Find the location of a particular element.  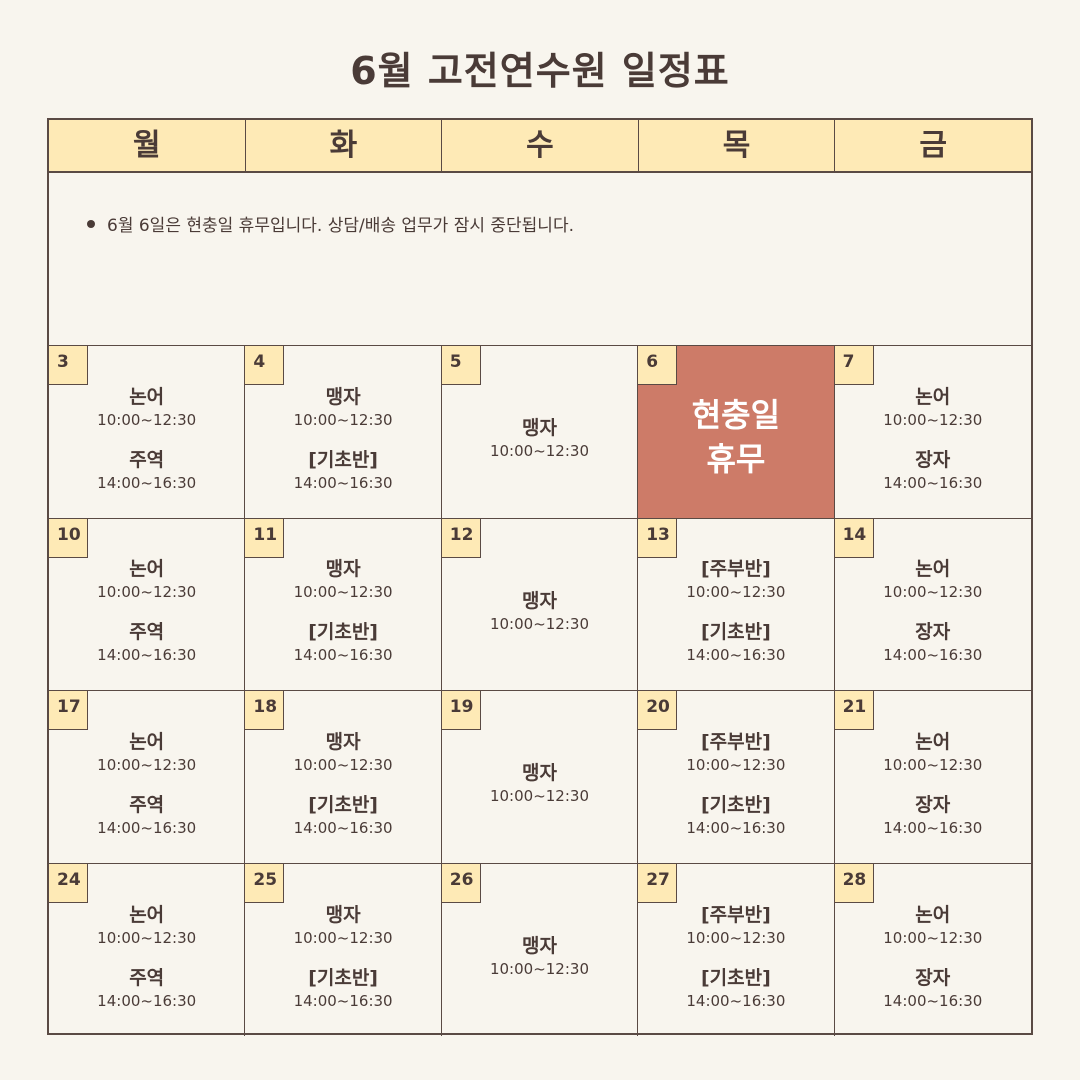

day-cell: 11 맹자 10:00~12:30 [기초반] 14:00~16:30 is located at coordinates (343, 604).